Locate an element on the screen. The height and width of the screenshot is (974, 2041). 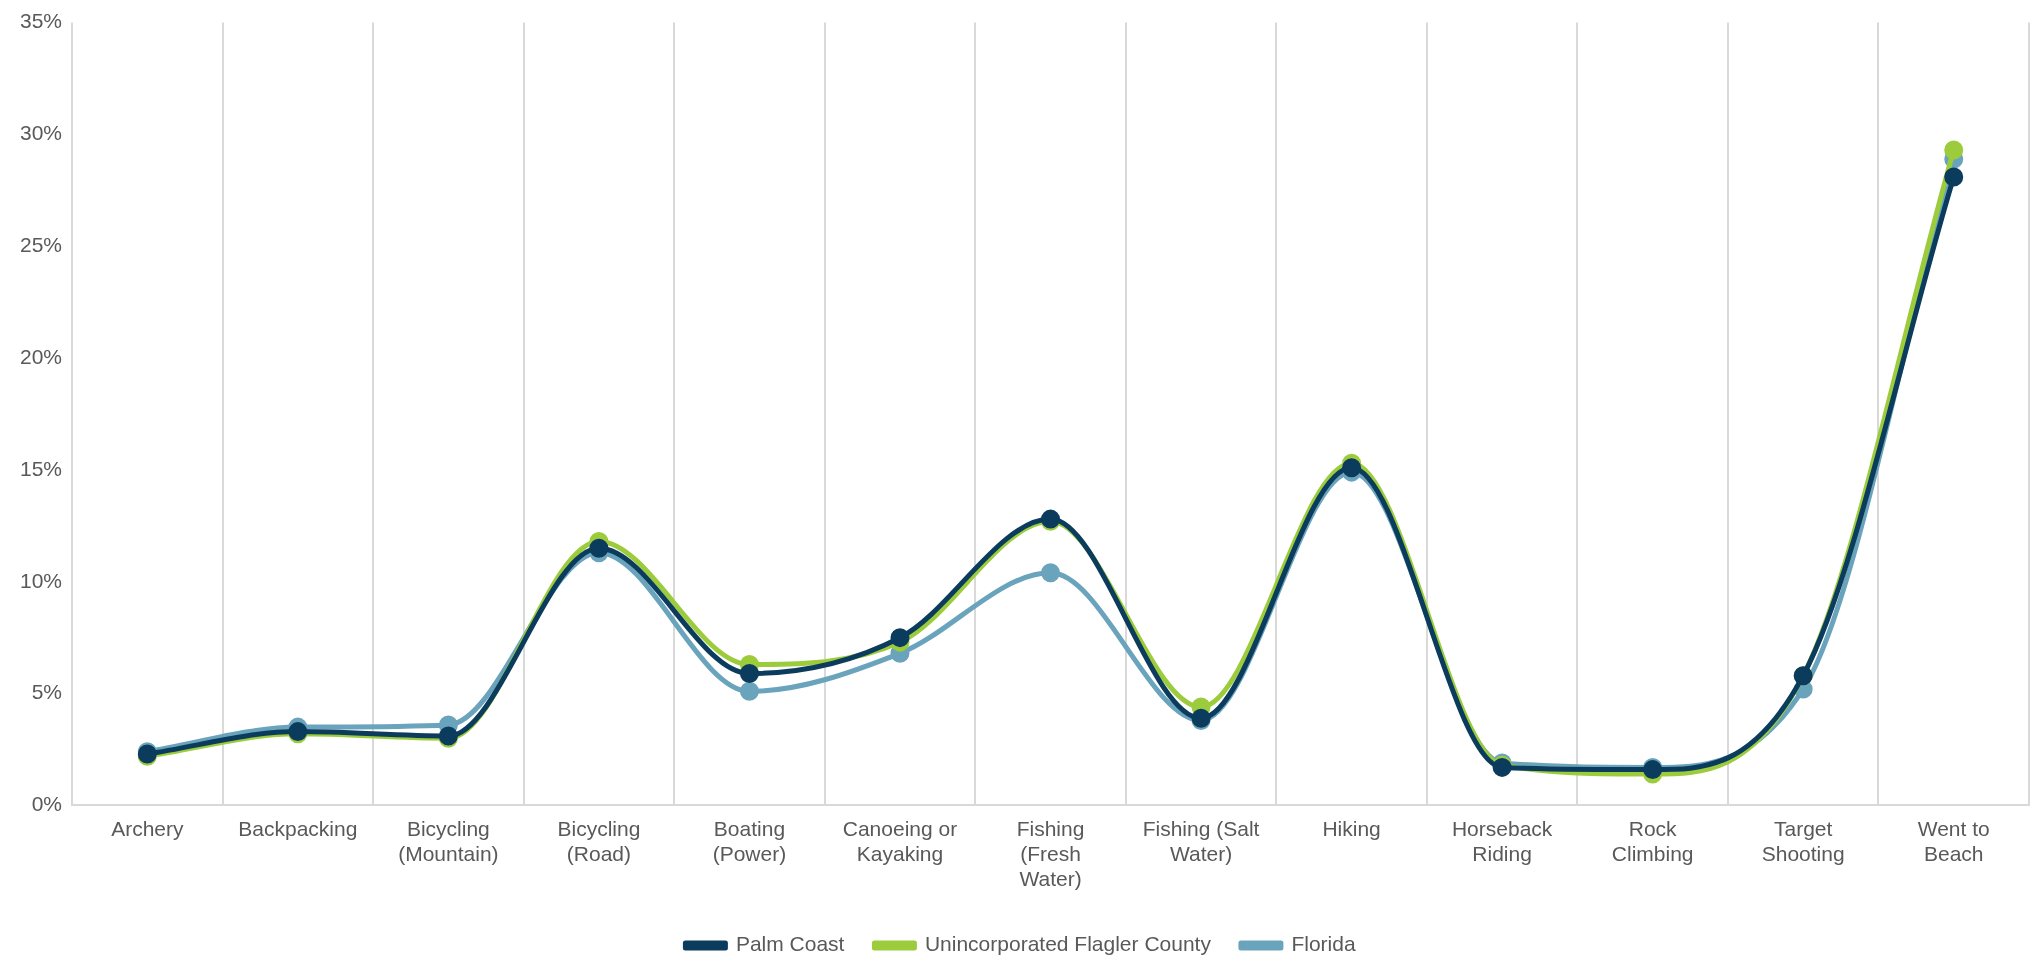
x-tick-label: Bicycling (Road) is located at coordinates (599, 840).